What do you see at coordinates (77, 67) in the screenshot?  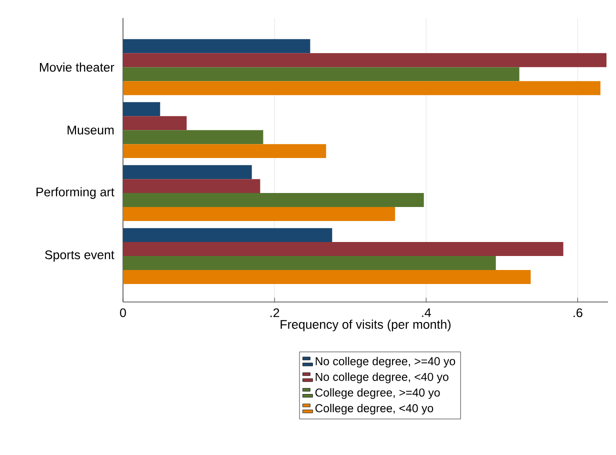 I see `y-tick-label: Movie theater` at bounding box center [77, 67].